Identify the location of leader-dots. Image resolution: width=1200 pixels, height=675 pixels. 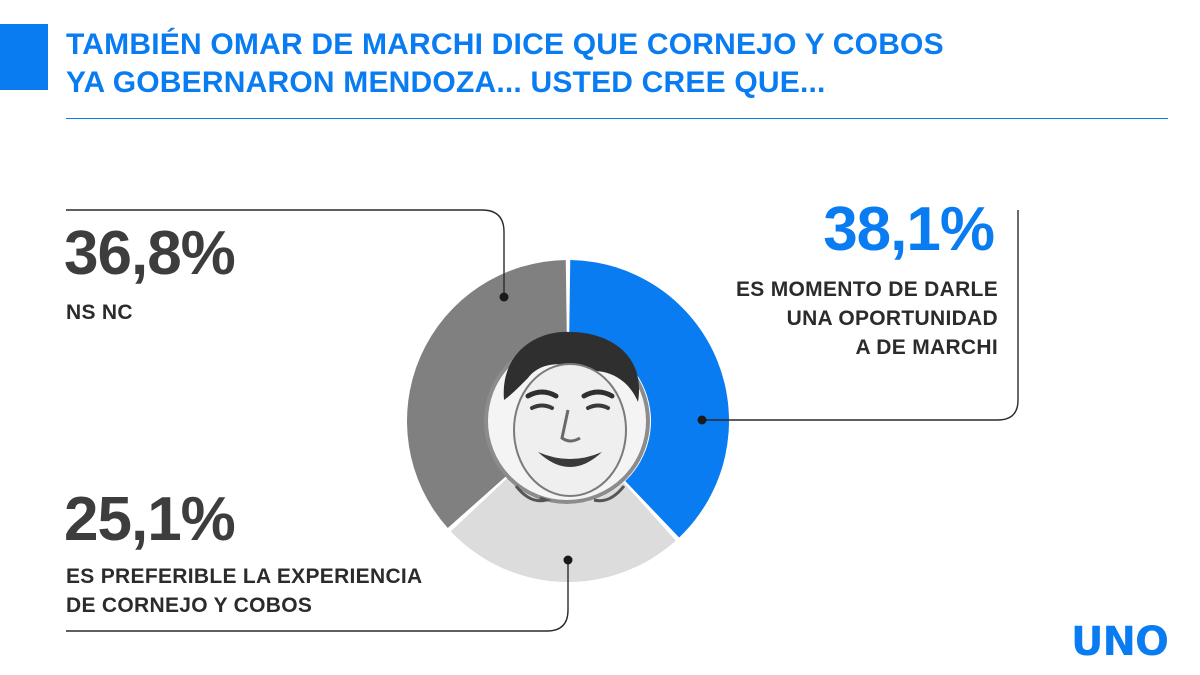
(603, 428).